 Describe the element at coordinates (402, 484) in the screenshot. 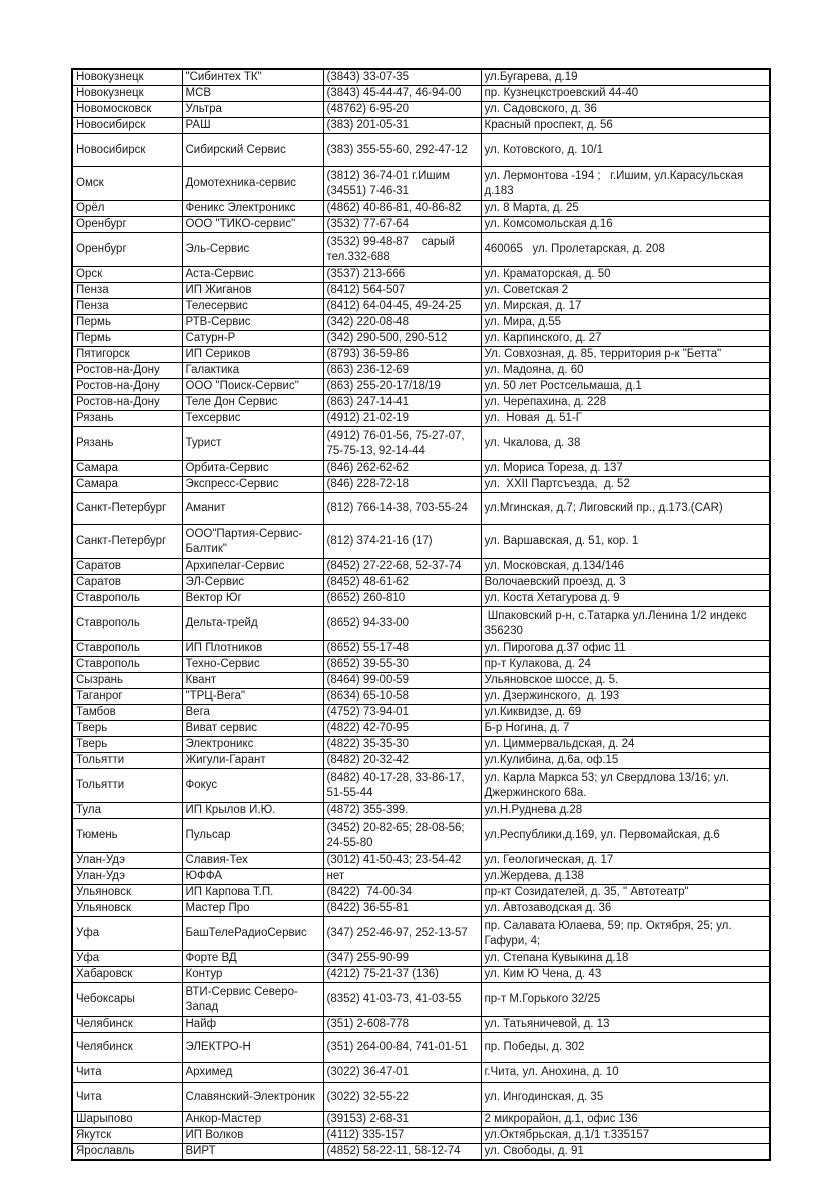

I see `phone-cell: (846) 228-72-18` at that location.